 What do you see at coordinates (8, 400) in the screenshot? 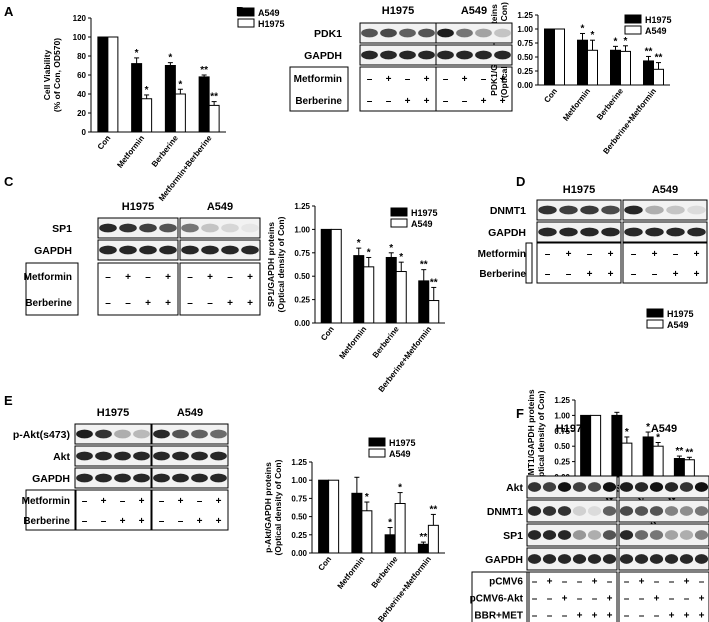
I see `panel-label-E: E` at bounding box center [8, 400].